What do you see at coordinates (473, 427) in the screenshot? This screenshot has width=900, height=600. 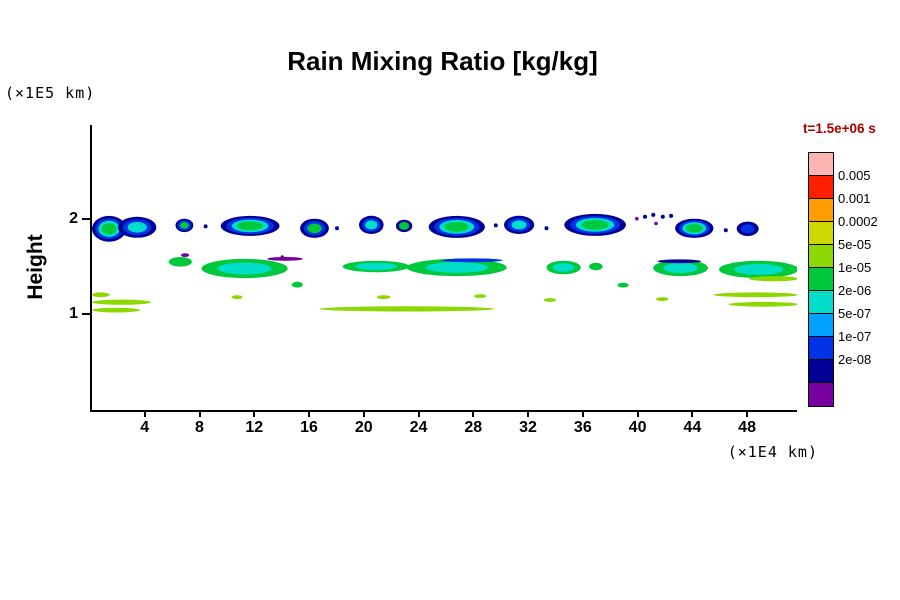 I see `x-axis-tick-label: 28` at bounding box center [473, 427].